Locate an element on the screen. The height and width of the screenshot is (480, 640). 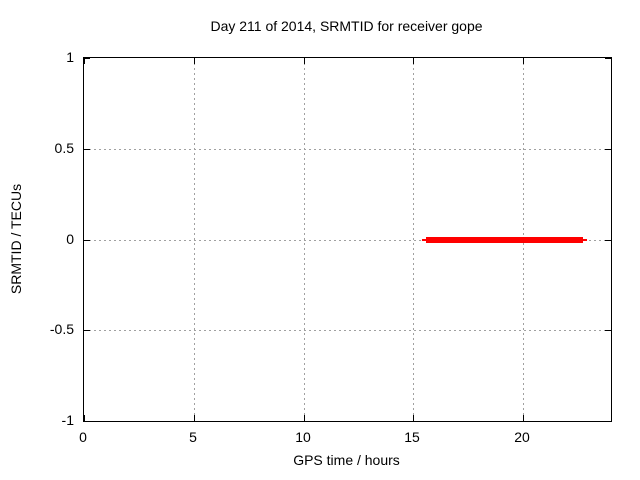
y-tick-label: 1 is located at coordinates (70, 57).